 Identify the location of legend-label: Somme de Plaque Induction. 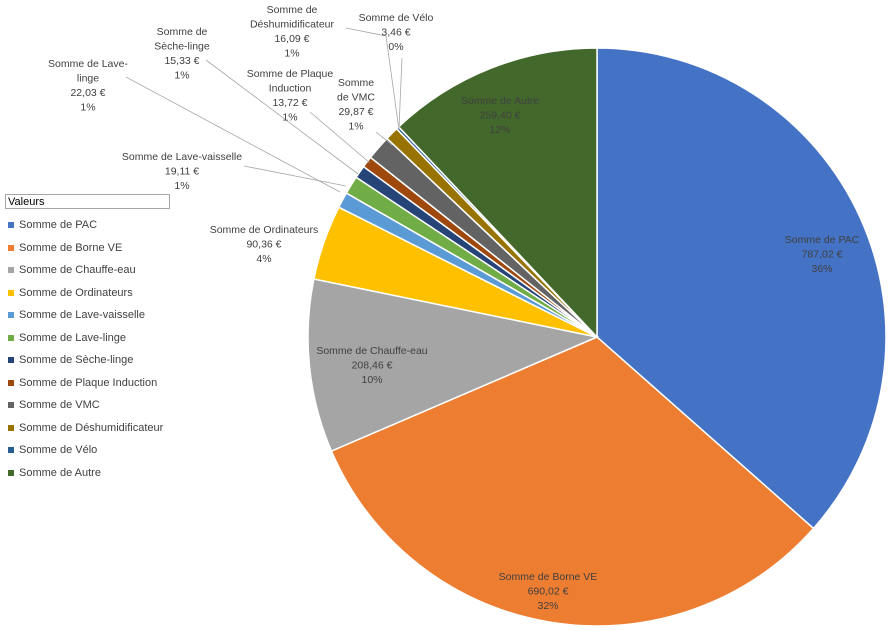
(88, 382).